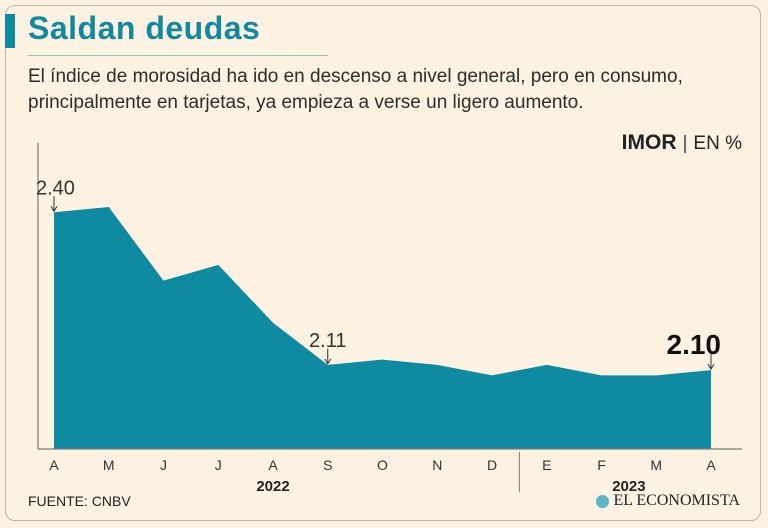  I want to click on unit-suffix: EN %, so click(717, 143).